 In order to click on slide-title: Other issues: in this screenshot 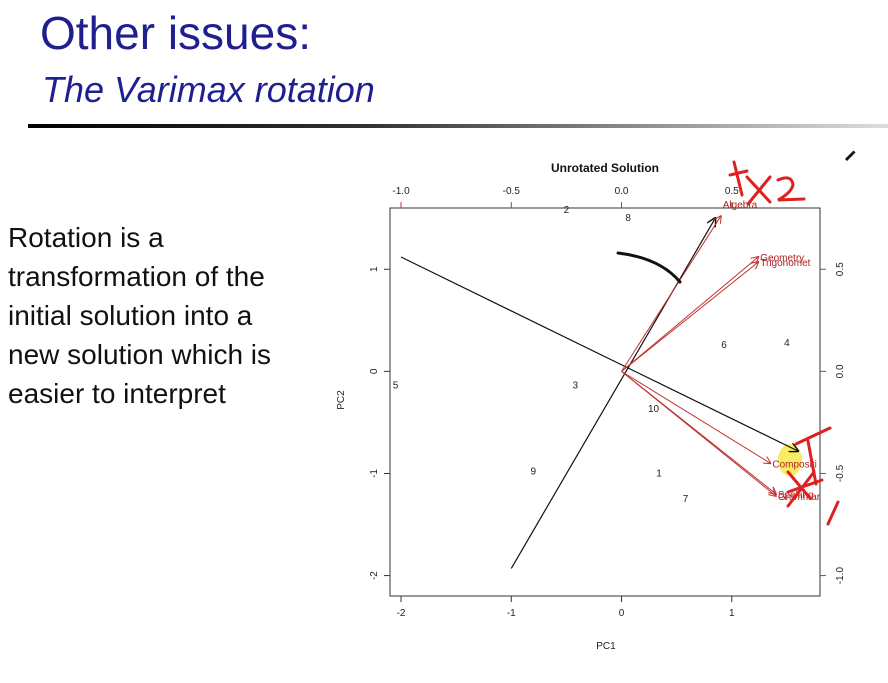, I will do `click(175, 33)`.